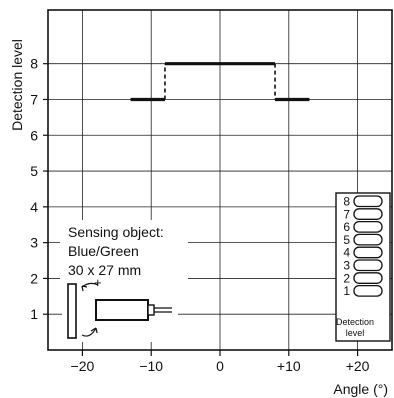 The width and height of the screenshot is (394, 398). What do you see at coordinates (34, 207) in the screenshot?
I see `y-tick-label: 4` at bounding box center [34, 207].